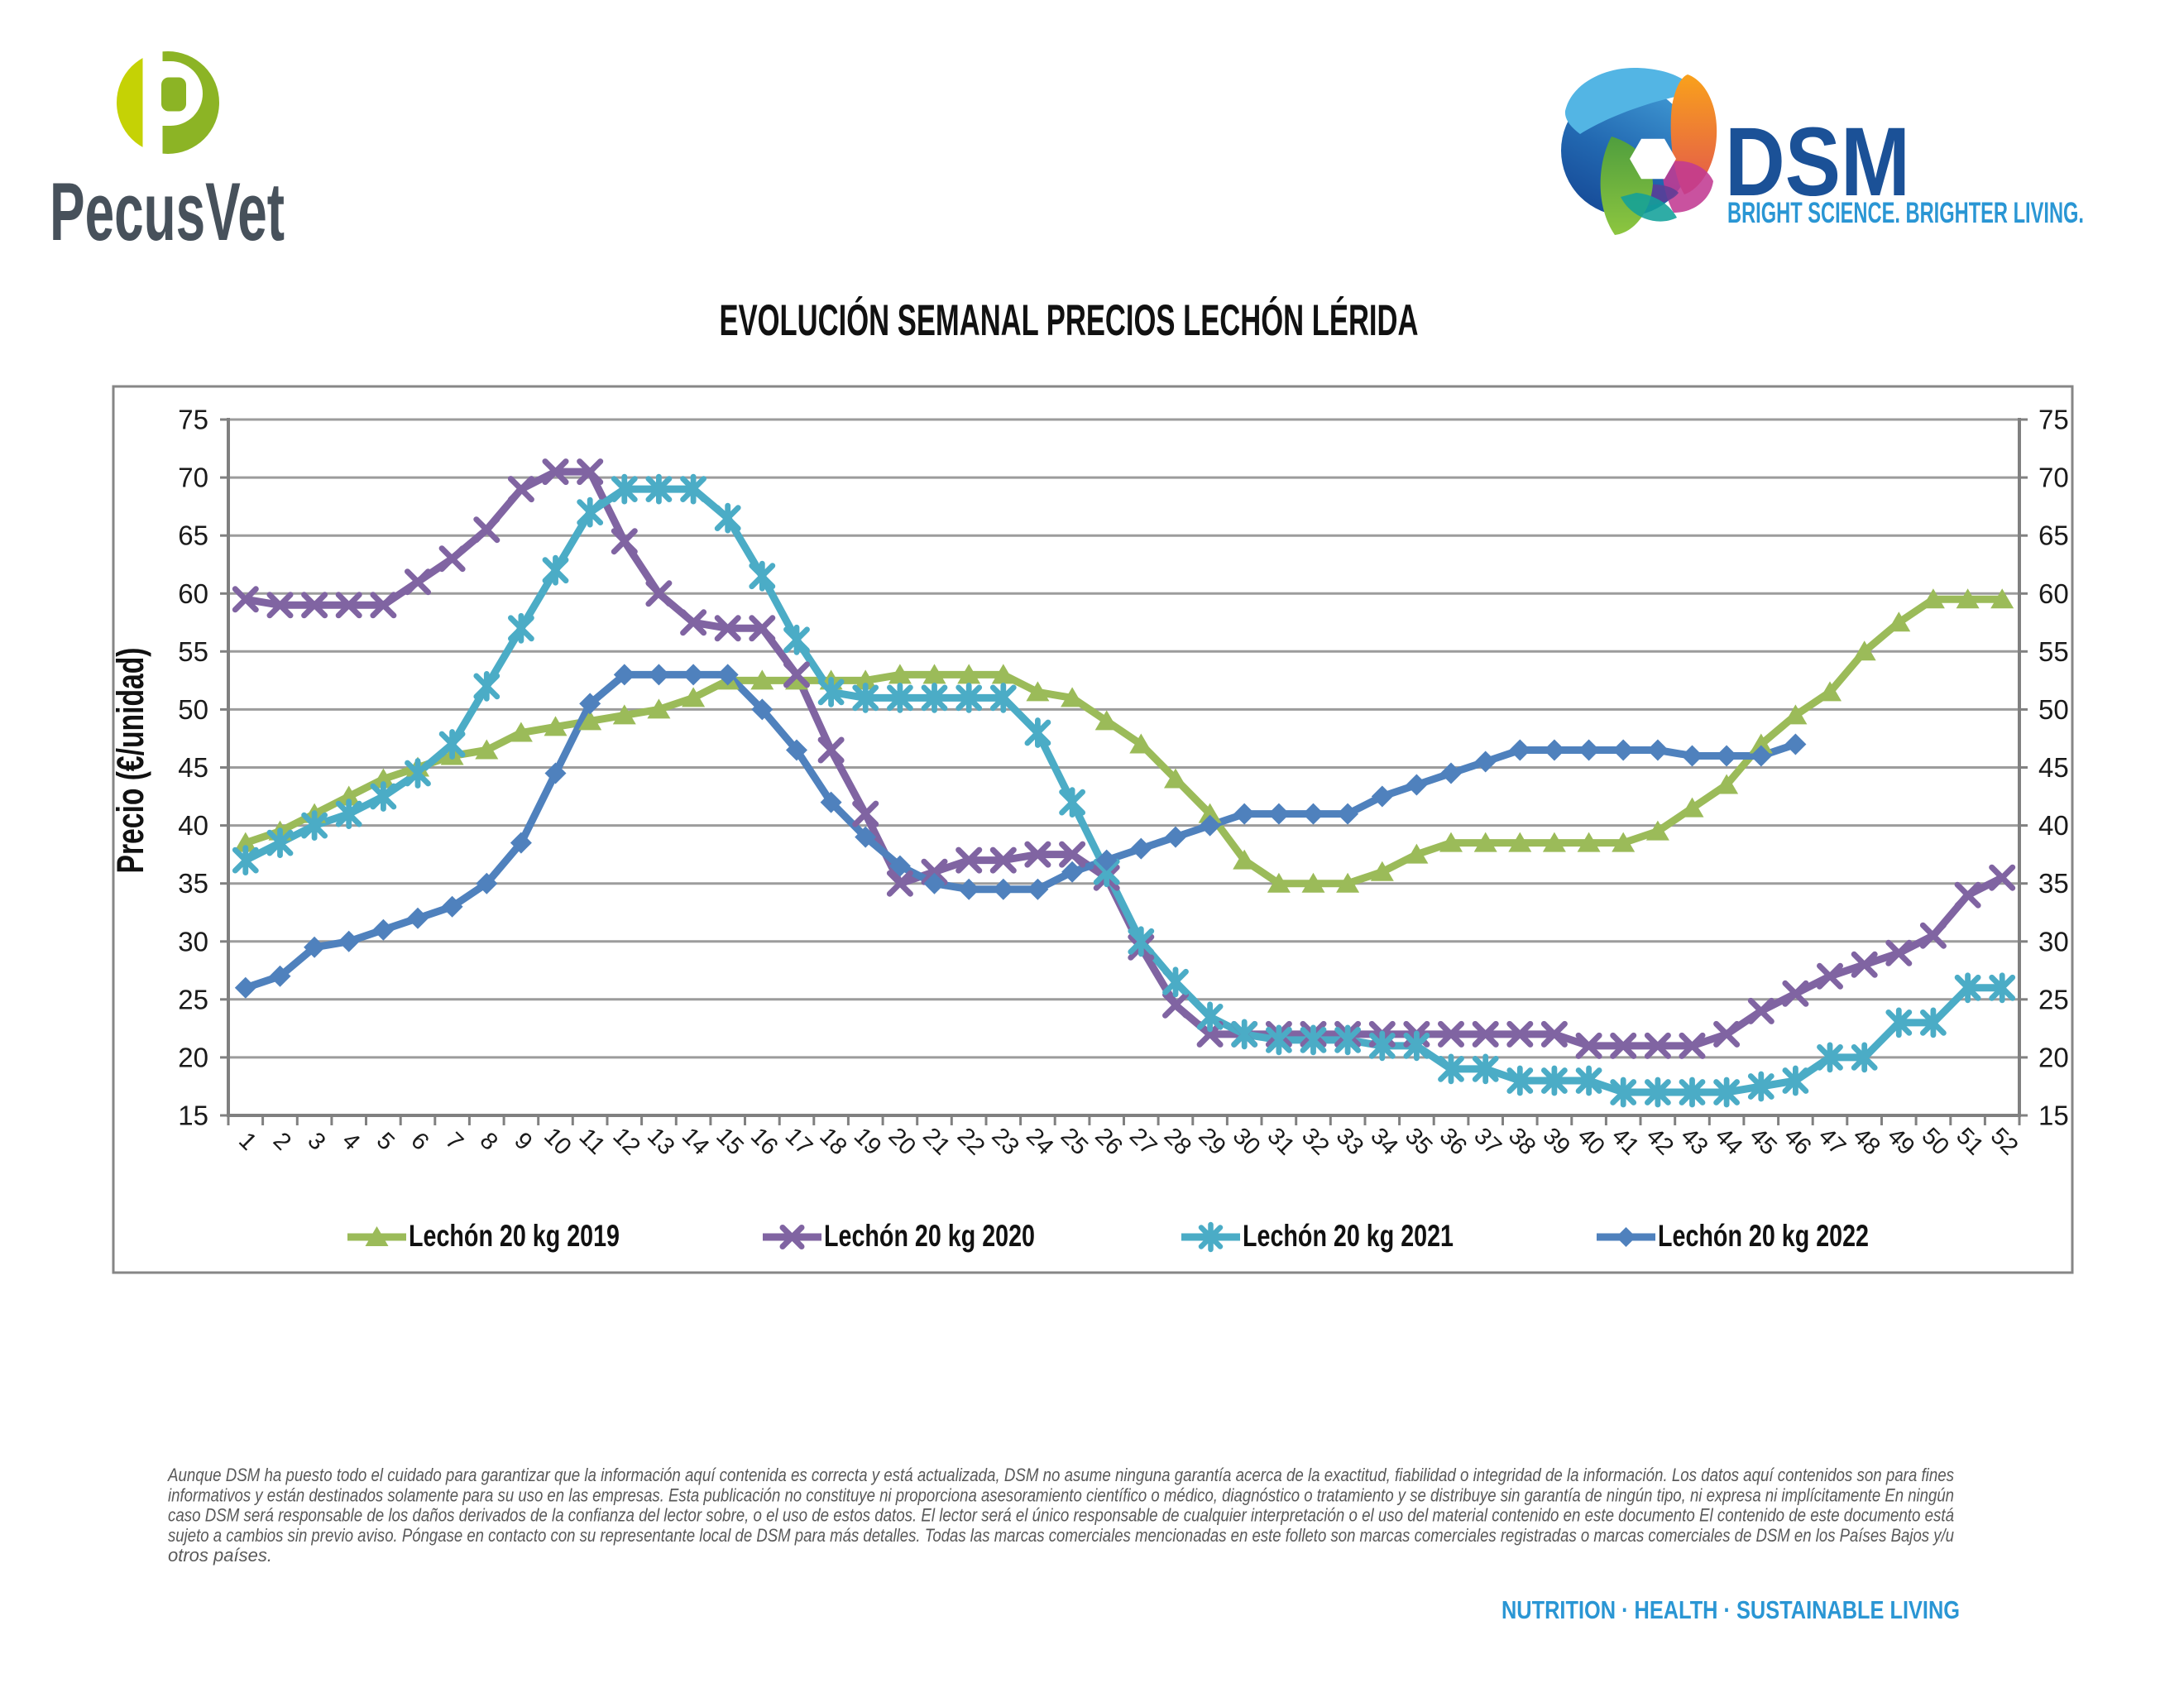 The image size is (2184, 1688). Describe the element at coordinates (514, 1236) in the screenshot. I see `svg-text: Lechón 20 kg 2019` at that location.